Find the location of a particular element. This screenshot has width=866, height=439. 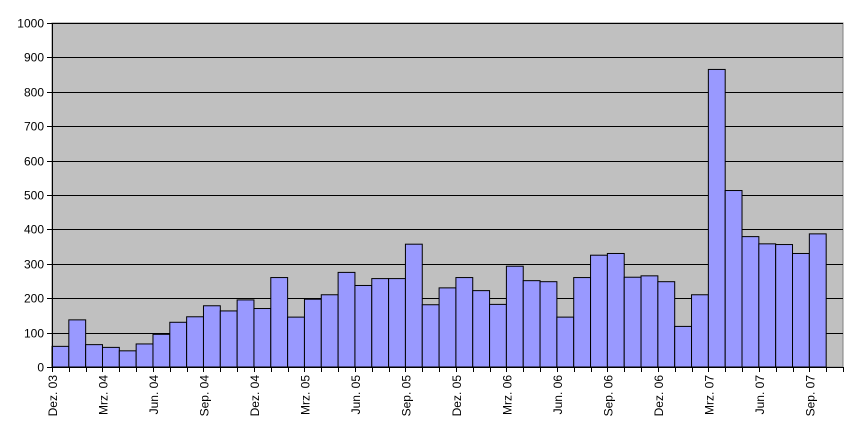

x-tick-label: Jun. 04 is located at coordinates (154, 395).